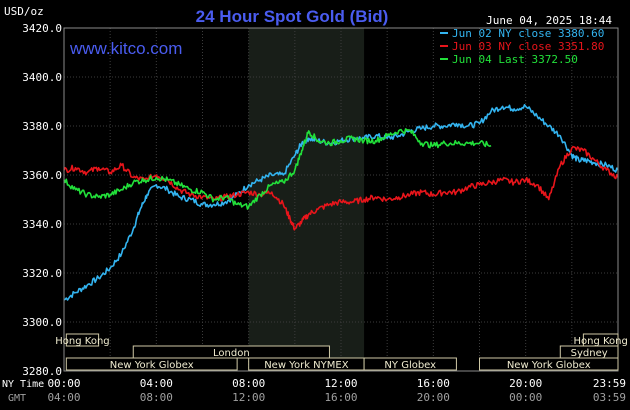 This screenshot has height=410, width=630. I want to click on gmt-label: GMT, so click(17, 398).